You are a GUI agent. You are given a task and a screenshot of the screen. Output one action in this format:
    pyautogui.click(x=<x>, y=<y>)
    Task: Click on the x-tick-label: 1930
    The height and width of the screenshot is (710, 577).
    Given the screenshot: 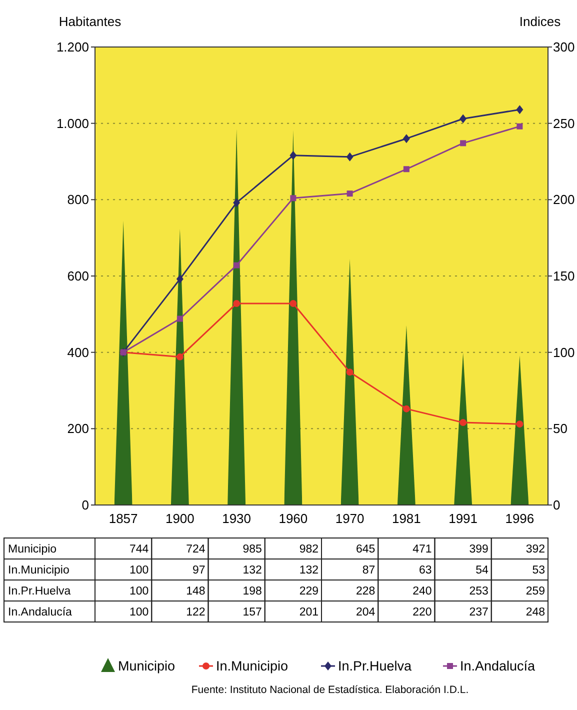 What is the action you would take?
    pyautogui.click(x=237, y=518)
    